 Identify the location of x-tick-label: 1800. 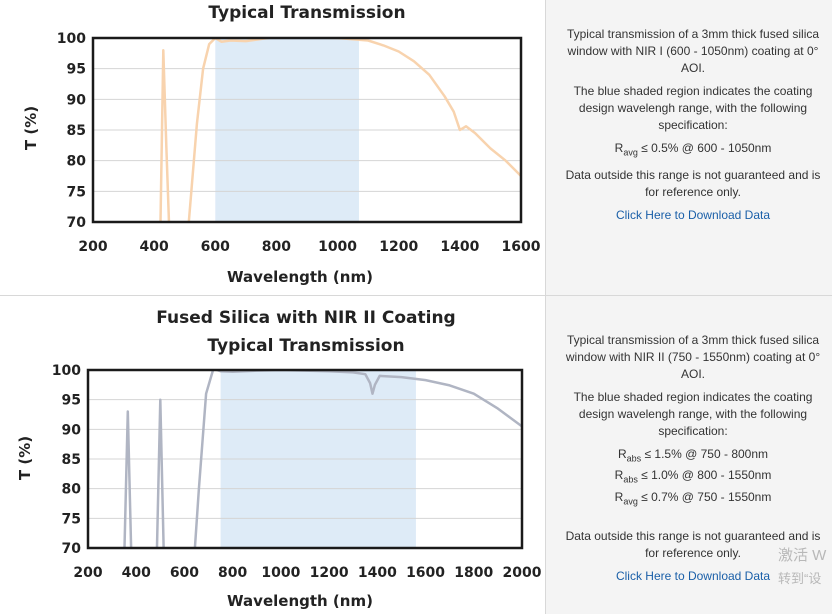
(473, 573).